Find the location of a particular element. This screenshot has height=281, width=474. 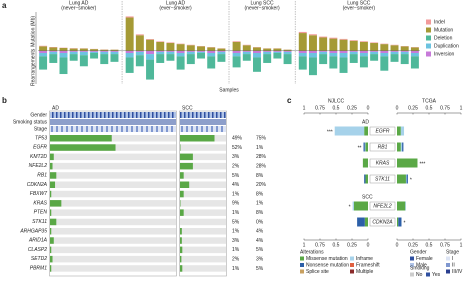

gene-label: FBXW7 is located at coordinates (38, 194).